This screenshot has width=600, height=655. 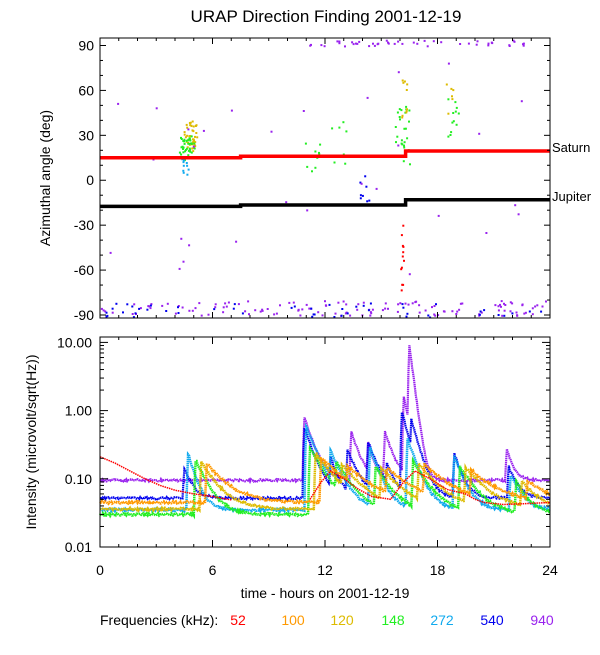 I want to click on planet-lines, so click(x=325, y=179).